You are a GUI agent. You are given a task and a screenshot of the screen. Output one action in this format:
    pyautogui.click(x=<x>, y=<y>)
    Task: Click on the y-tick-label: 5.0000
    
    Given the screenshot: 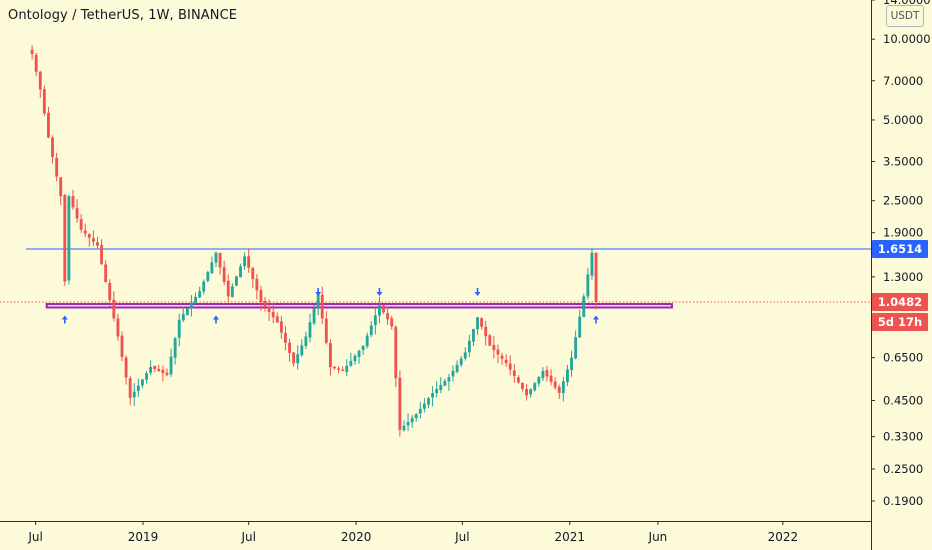 What is the action you would take?
    pyautogui.click(x=903, y=120)
    